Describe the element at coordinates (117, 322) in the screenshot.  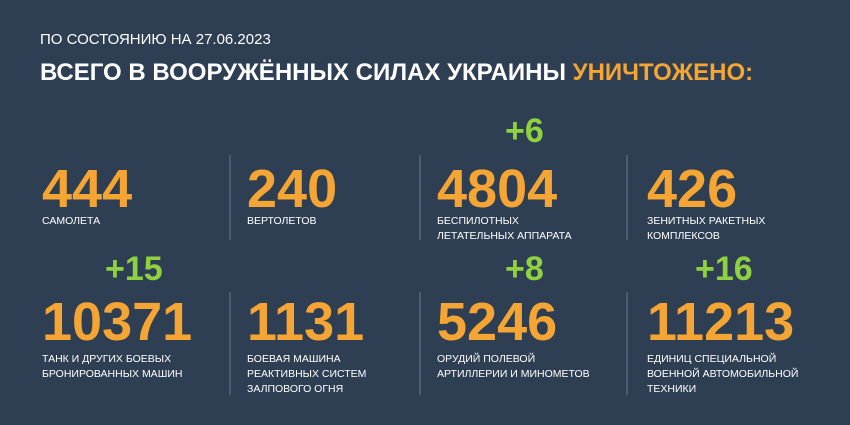
I see `count: 10371` at that location.